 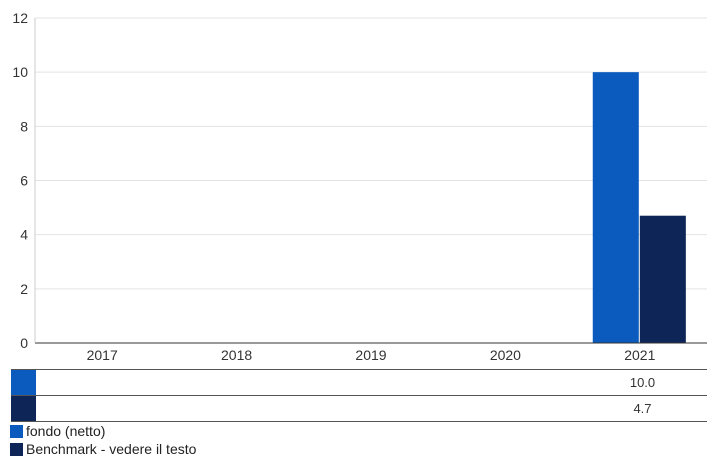 I want to click on y-tick-label: 2, so click(x=24, y=289).